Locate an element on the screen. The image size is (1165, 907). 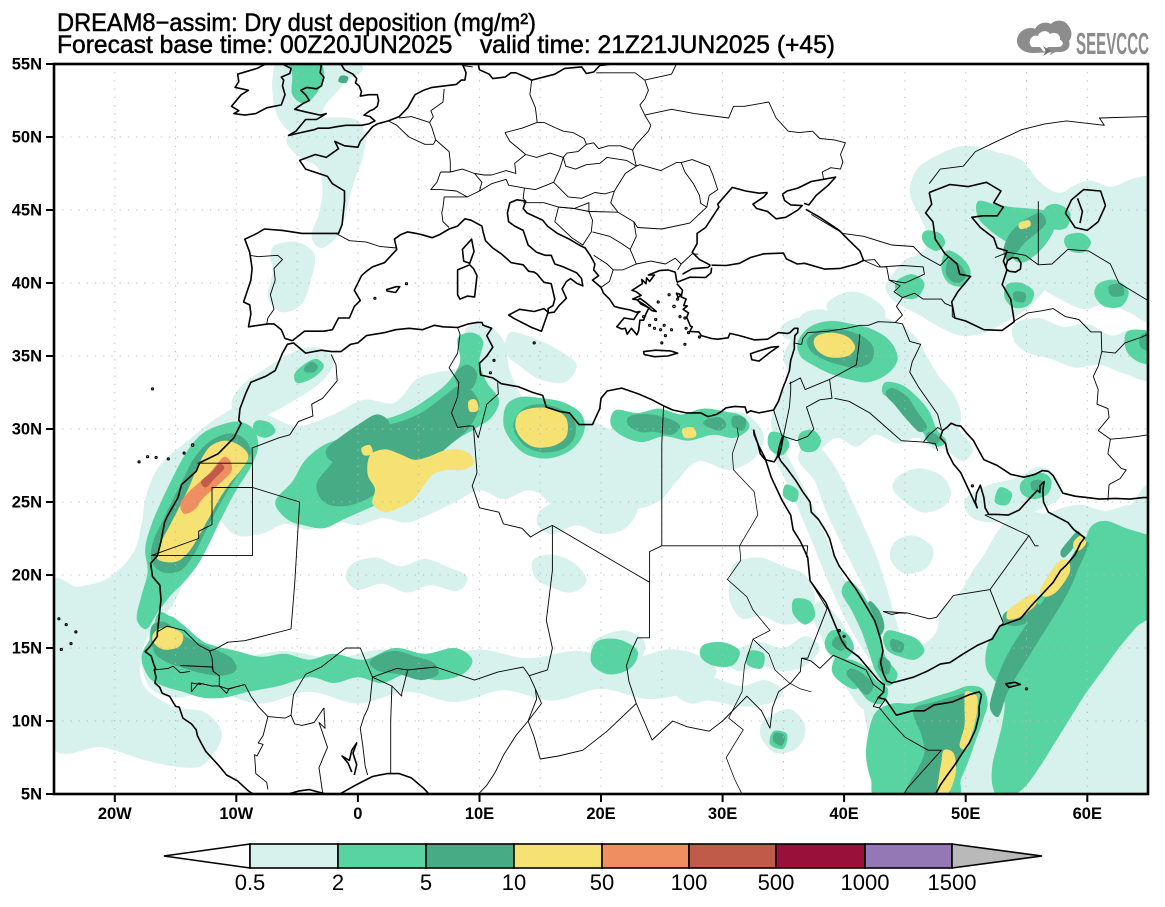
svg-text: 40N is located at coordinates (27, 284).